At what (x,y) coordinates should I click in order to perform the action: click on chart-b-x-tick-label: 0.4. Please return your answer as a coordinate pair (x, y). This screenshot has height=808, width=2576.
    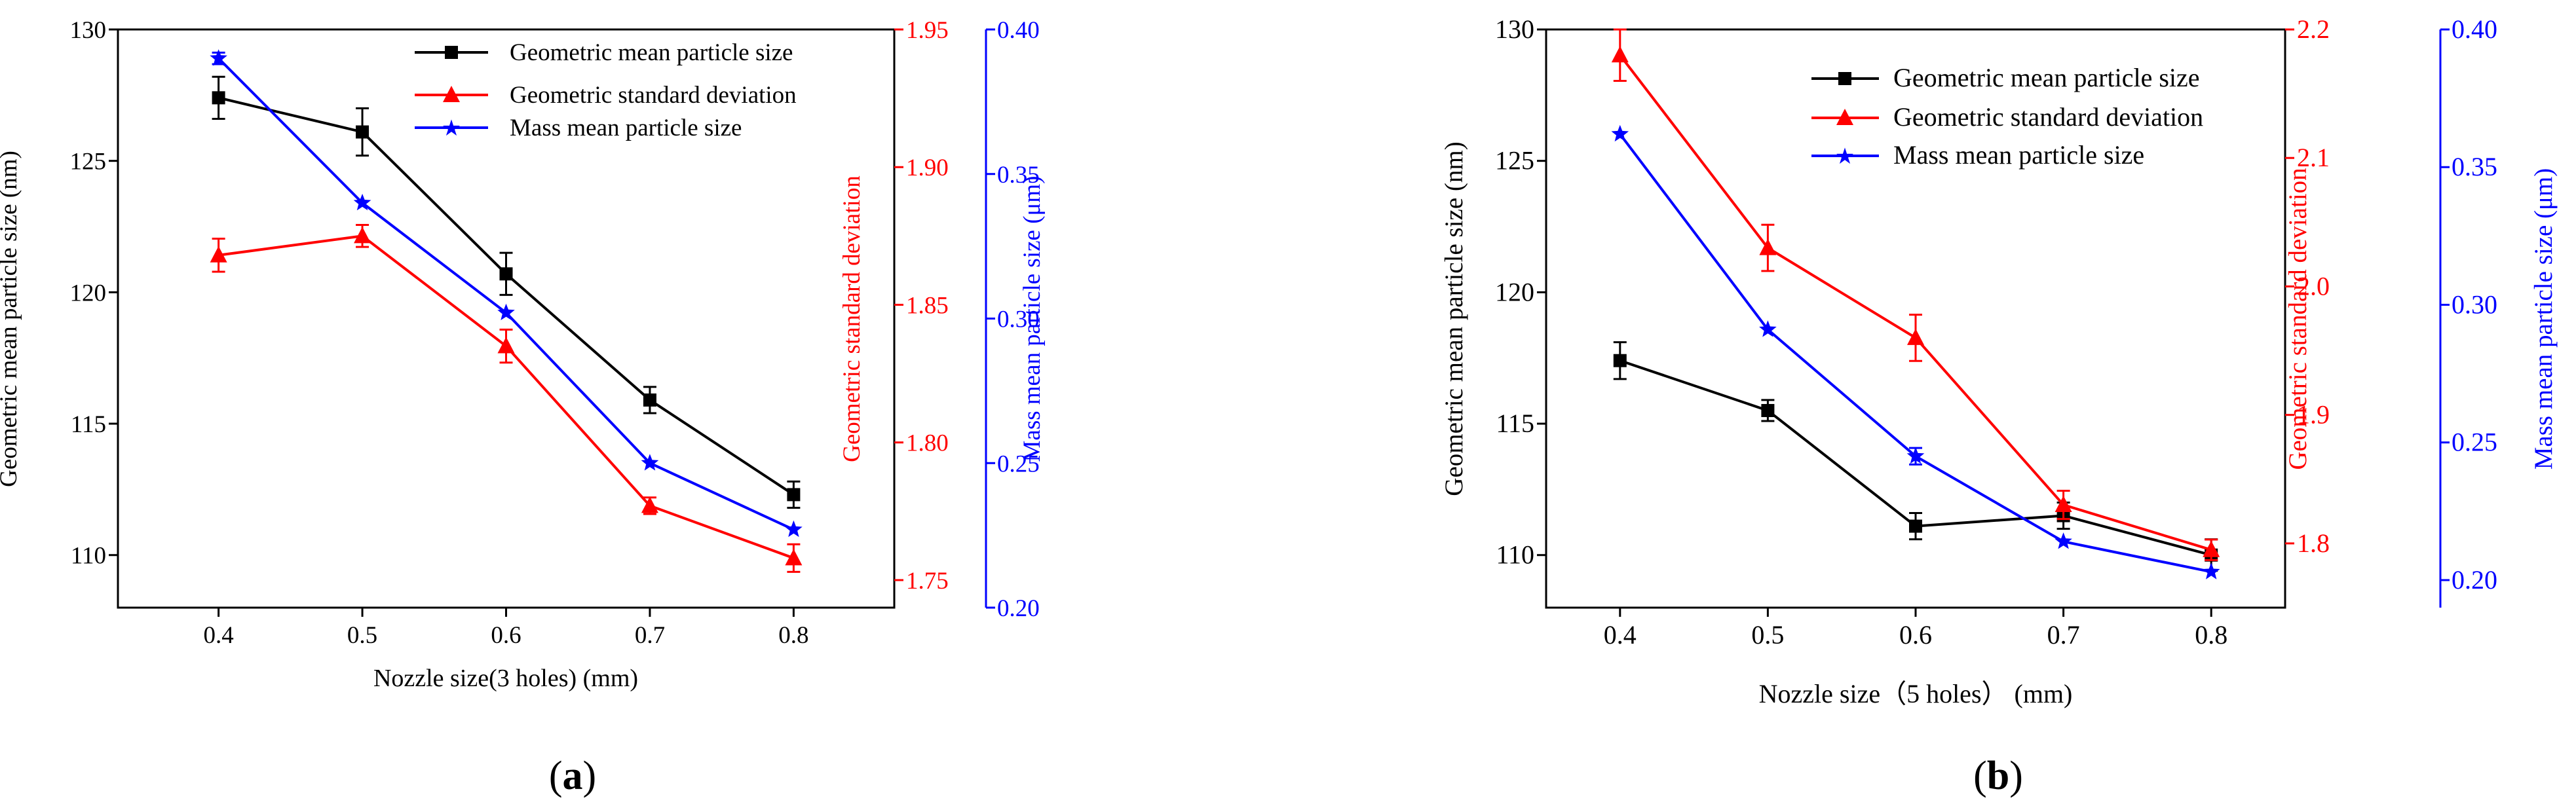
    Looking at the image, I should click on (1620, 635).